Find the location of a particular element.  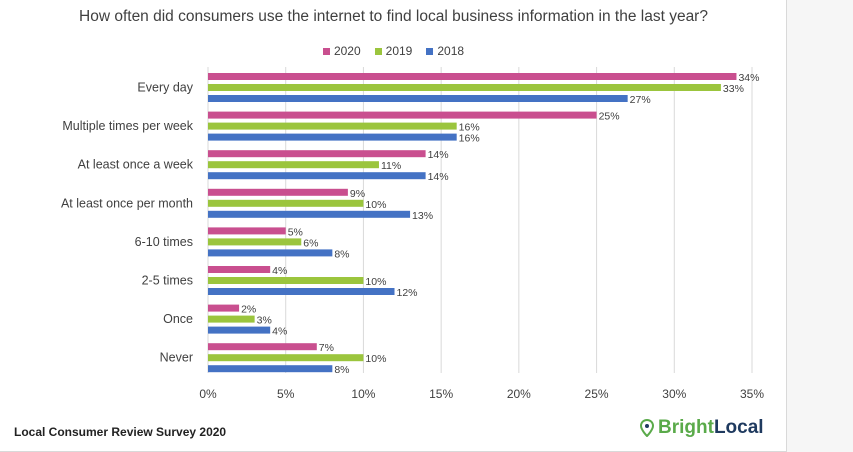

legend-label-2020: 2020 is located at coordinates (347, 51).